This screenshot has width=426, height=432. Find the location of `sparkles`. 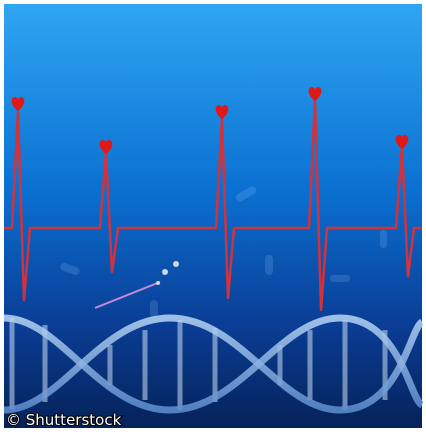

sparkles is located at coordinates (167, 273).